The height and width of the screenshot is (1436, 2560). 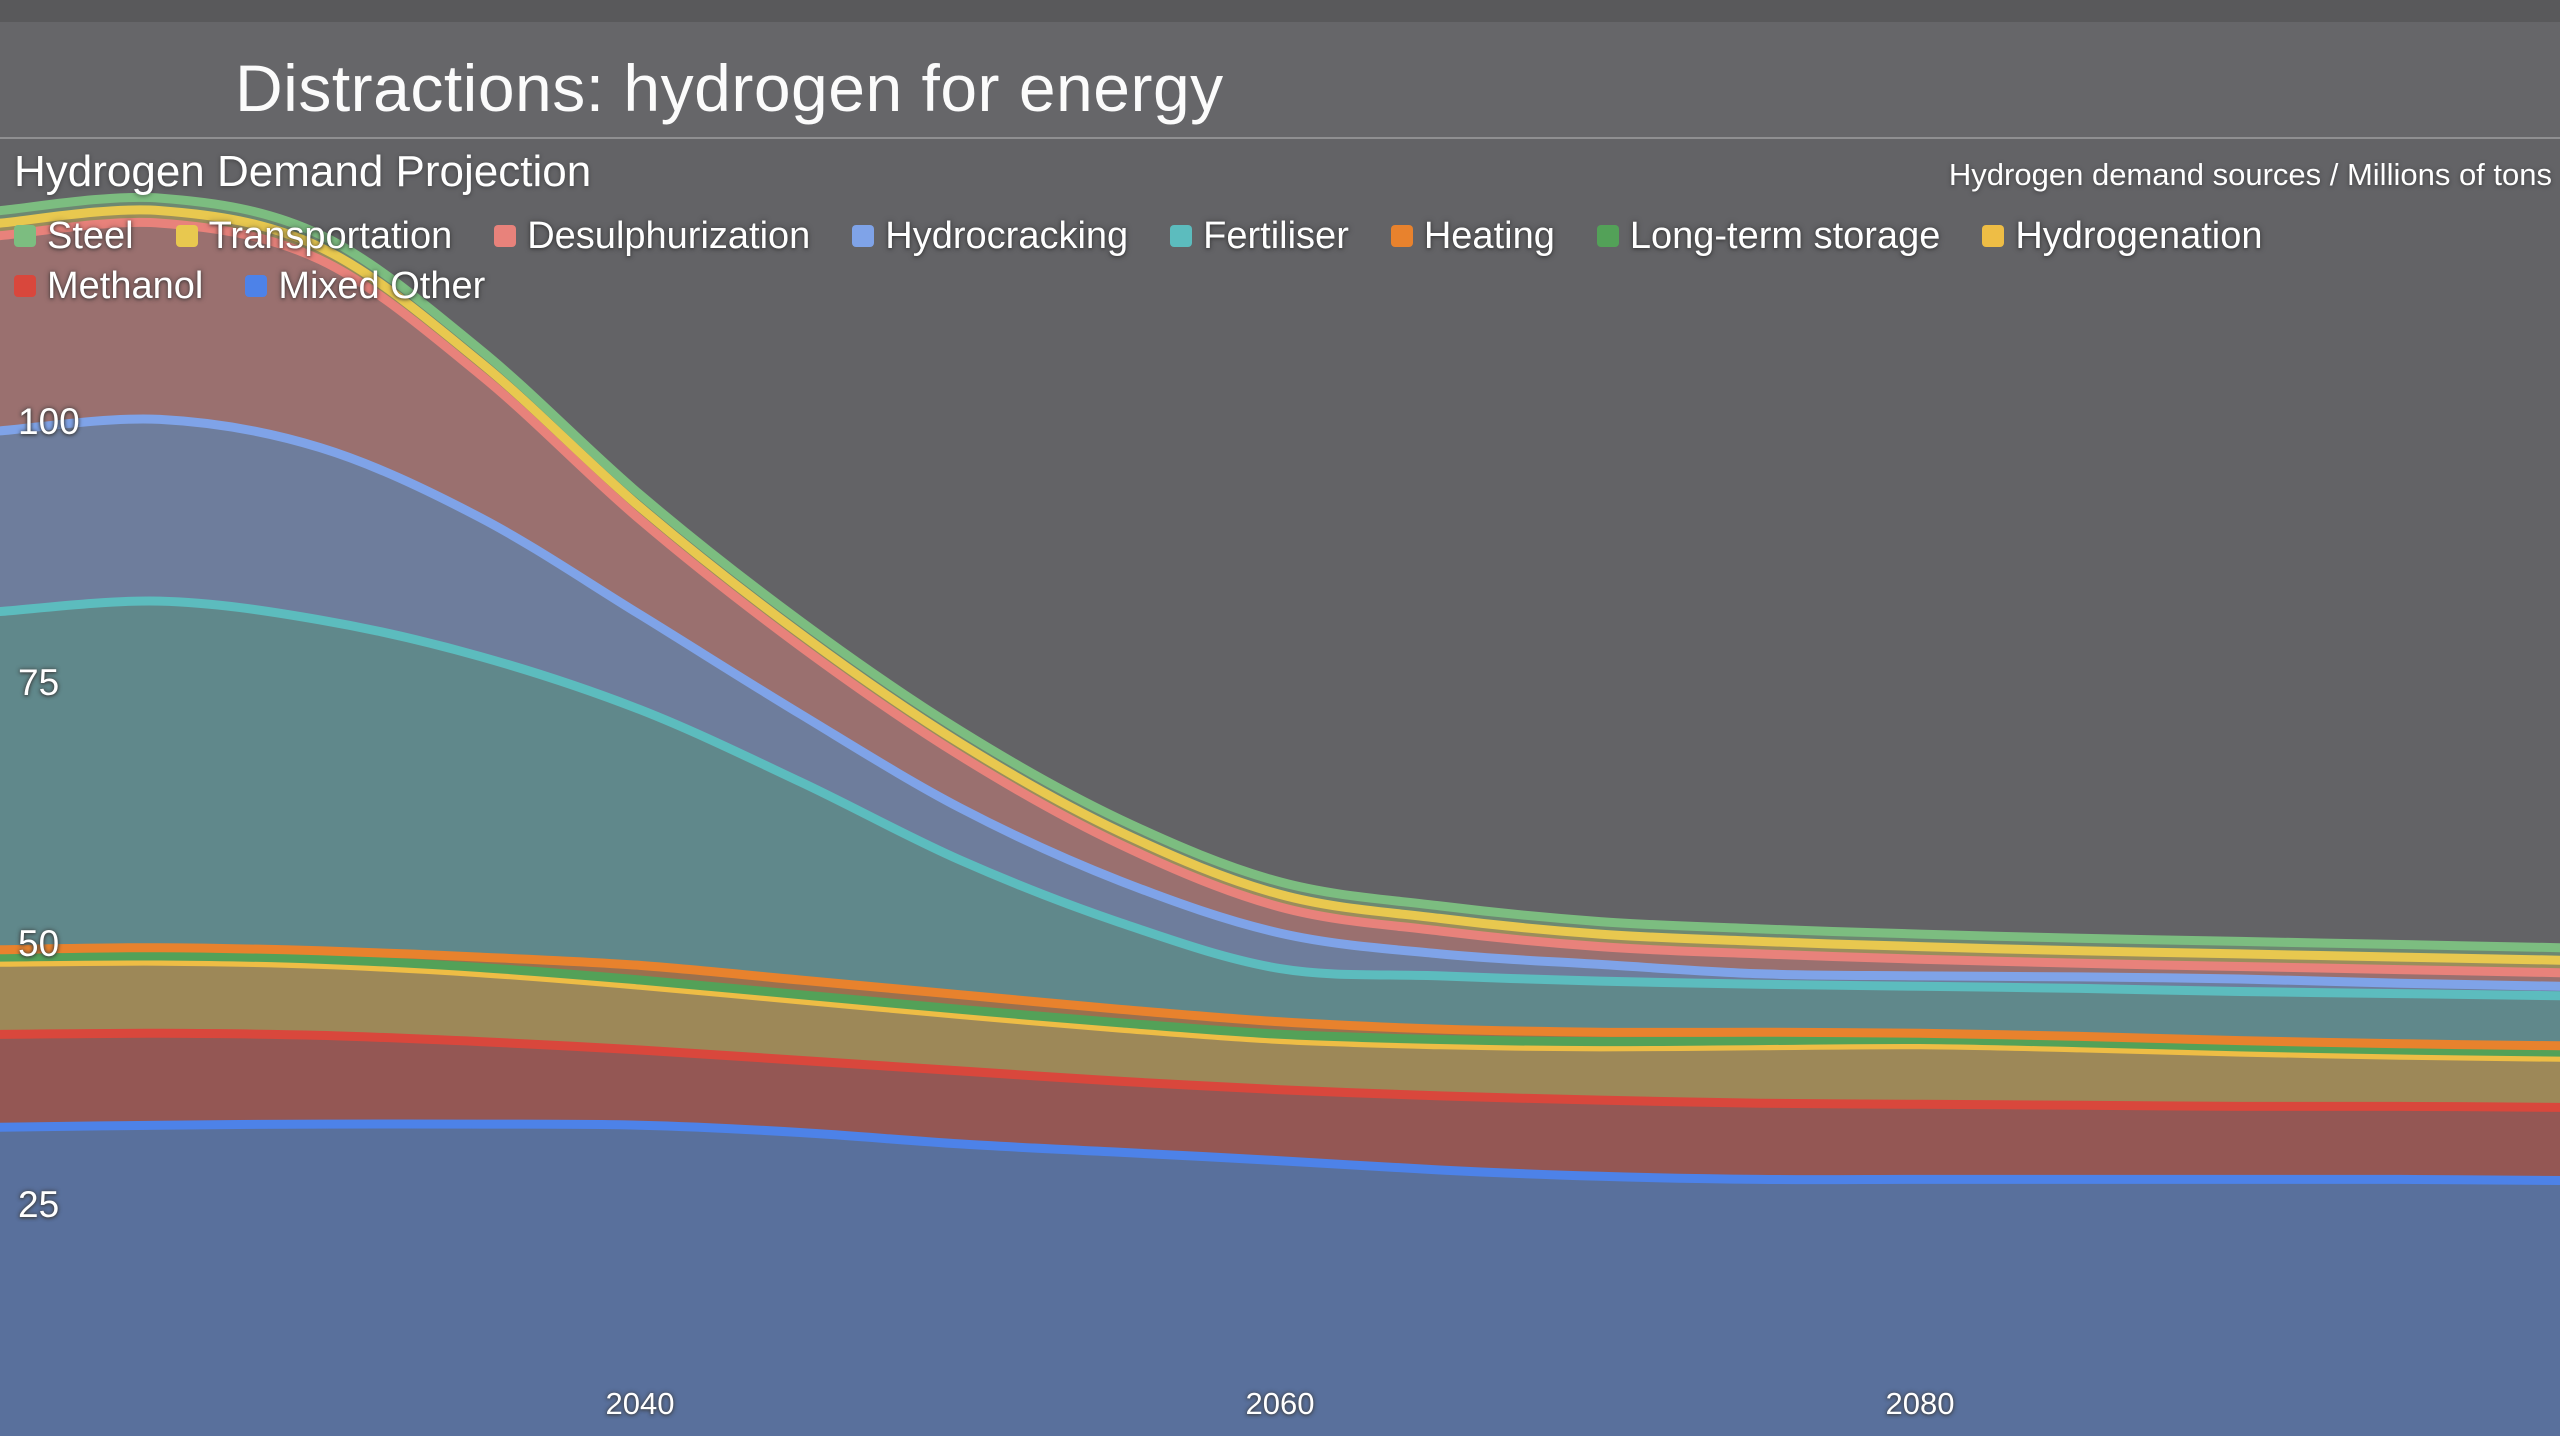 I want to click on x-tick-label: 2060, so click(x=1280, y=1403).